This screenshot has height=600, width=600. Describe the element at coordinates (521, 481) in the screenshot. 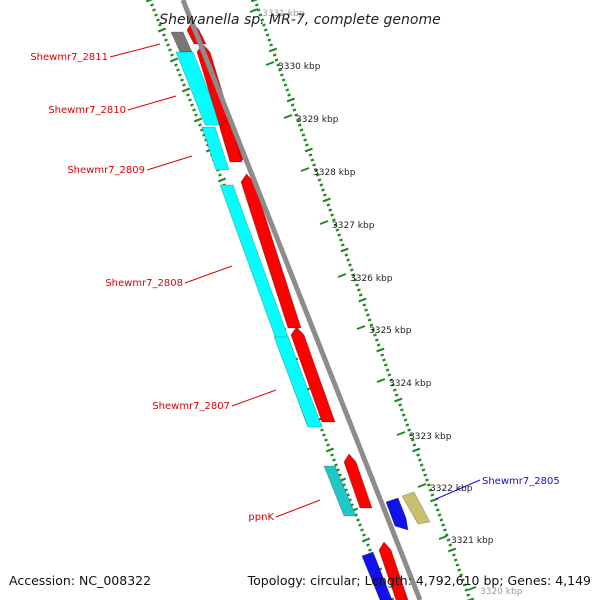

I see `gene-label: Shewmr7_2805` at that location.